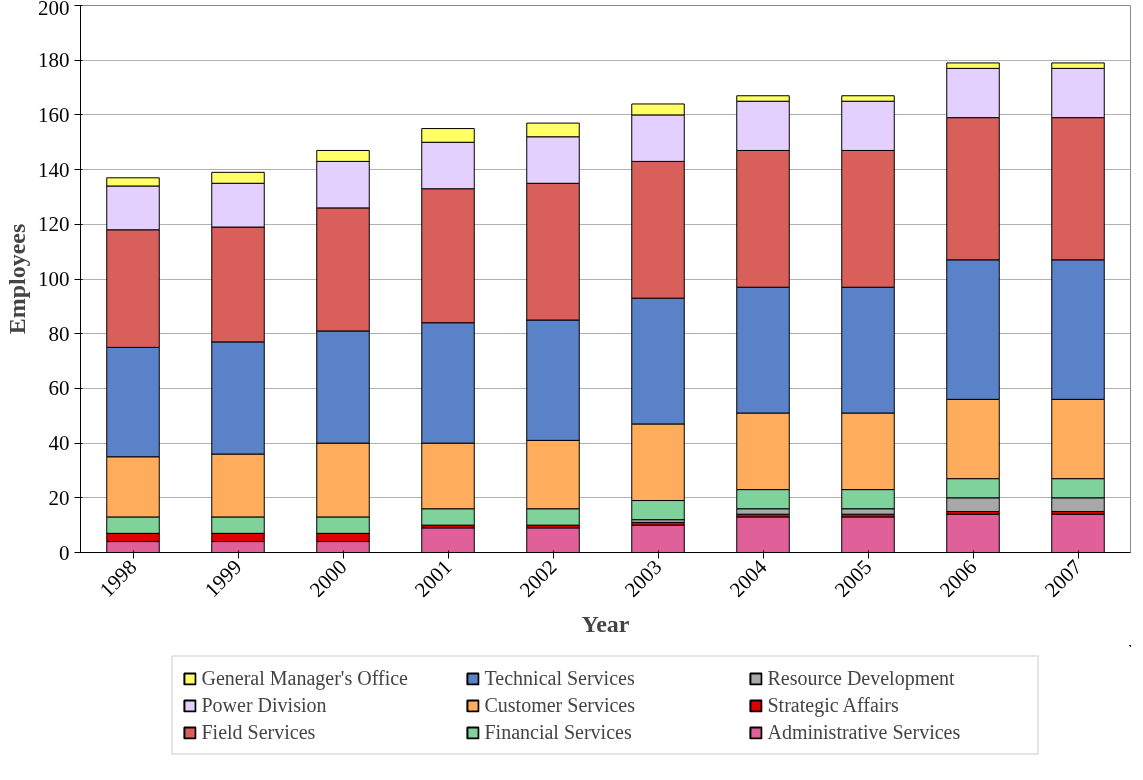 This screenshot has height=780, width=1143. What do you see at coordinates (560, 705) in the screenshot?
I see `legend-label: Customer Services` at bounding box center [560, 705].